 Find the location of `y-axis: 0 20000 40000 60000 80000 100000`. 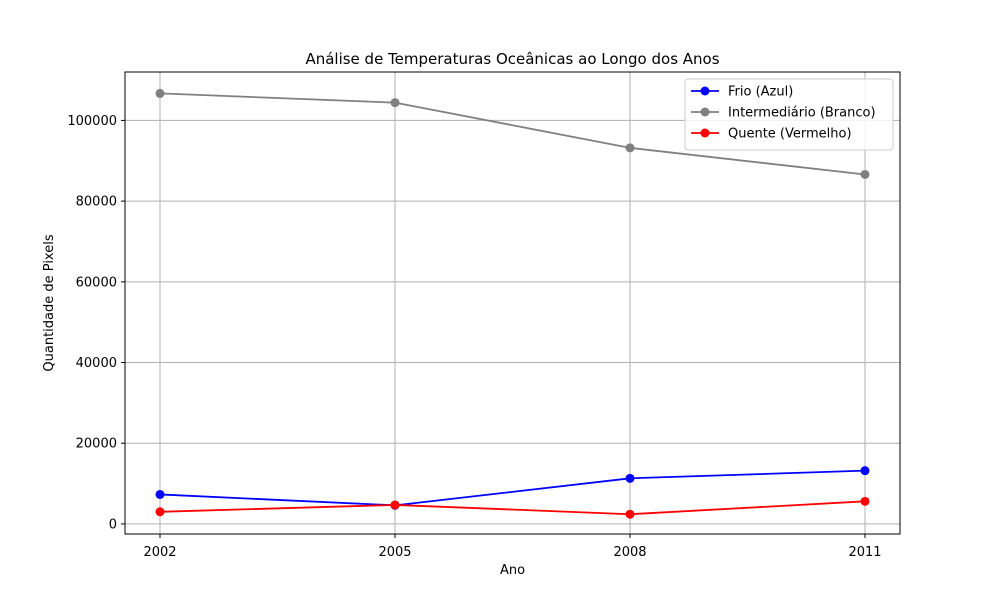

y-axis: 0 20000 40000 60000 80000 100000 is located at coordinates (96, 323).